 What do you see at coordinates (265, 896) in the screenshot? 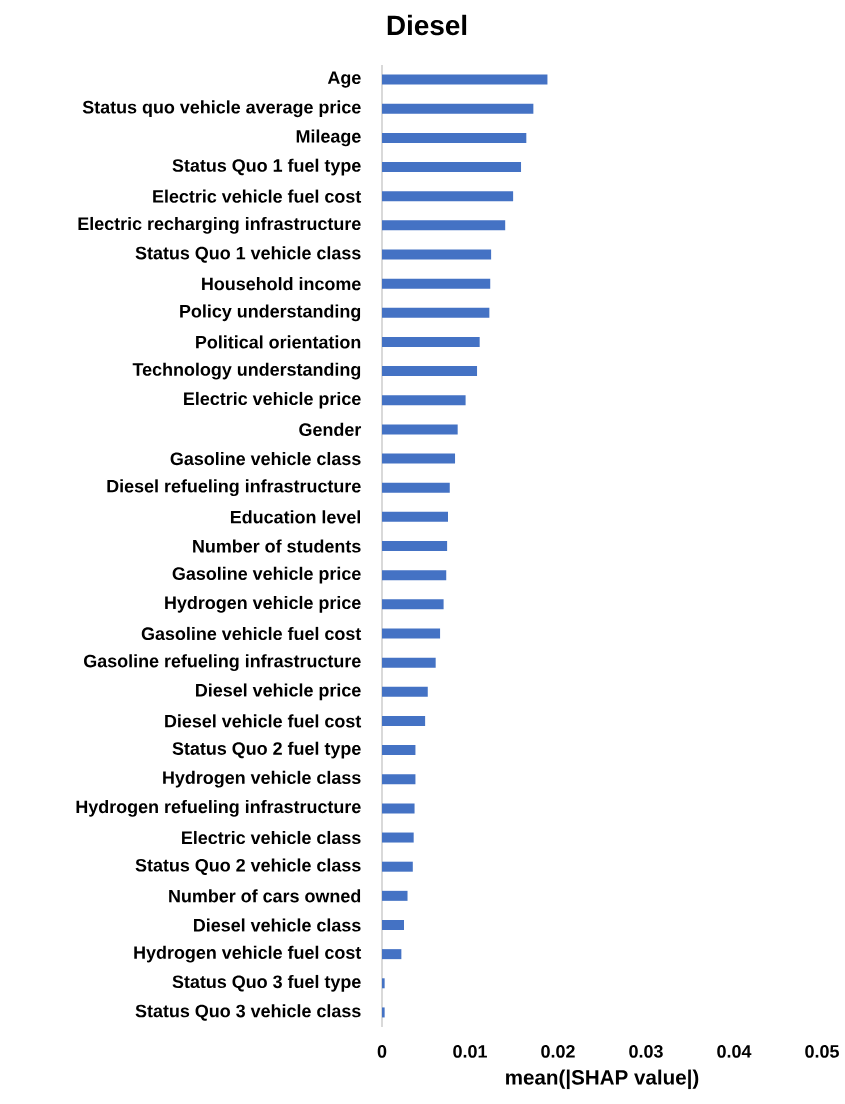
I see `y-tick-label: Number of cars owned` at bounding box center [265, 896].